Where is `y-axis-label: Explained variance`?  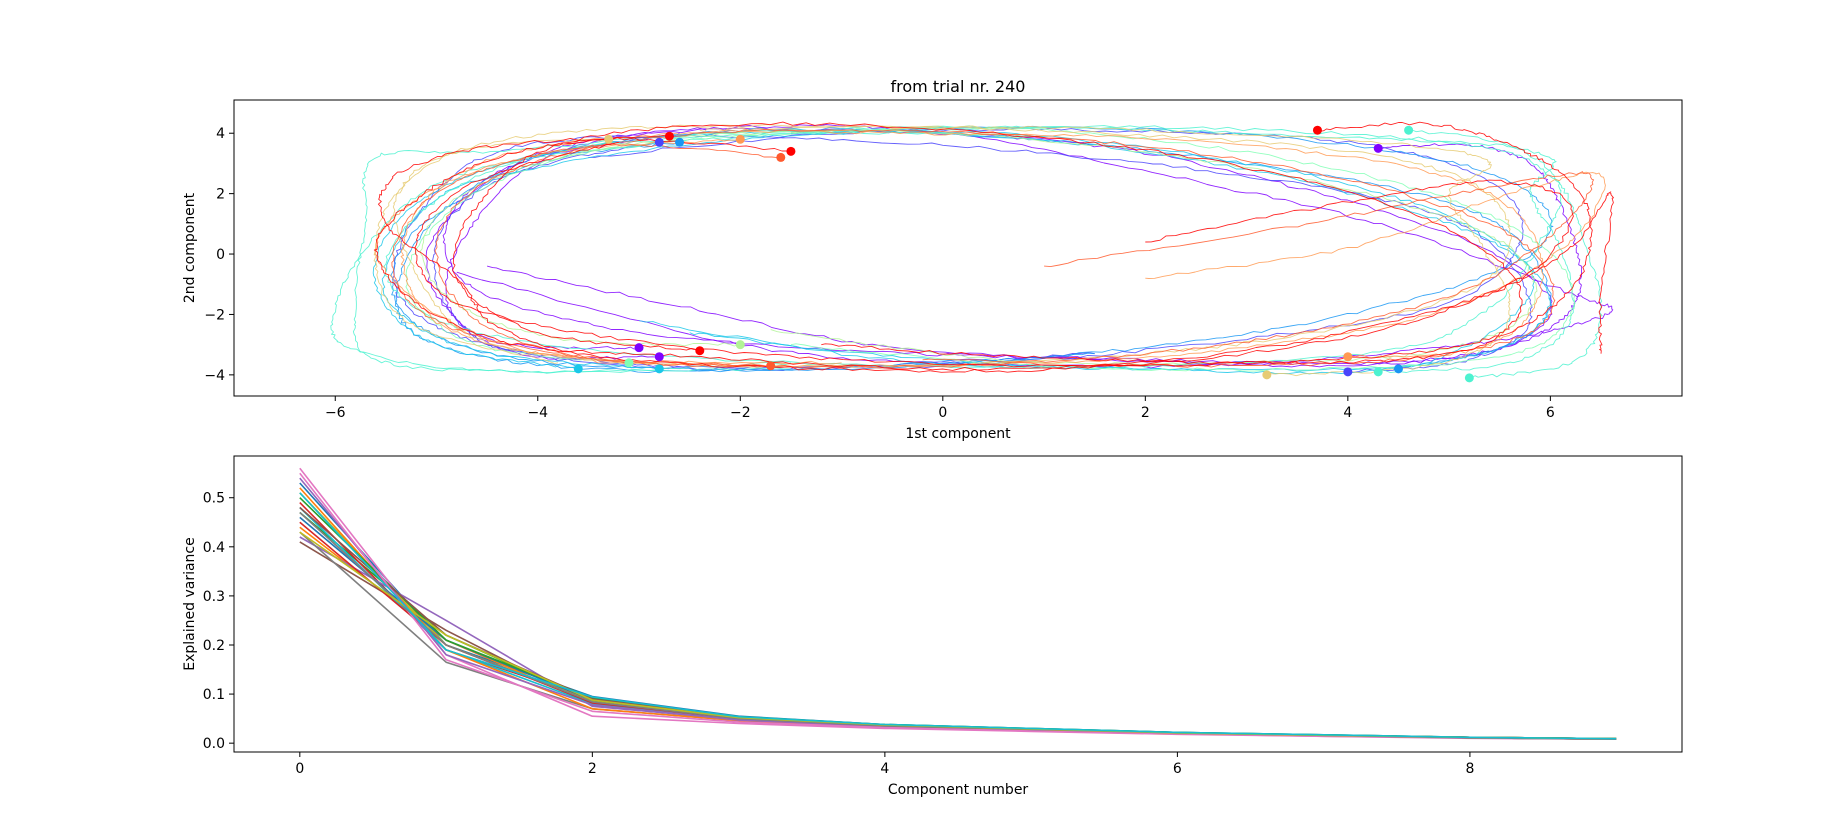 y-axis-label: Explained variance is located at coordinates (190, 603).